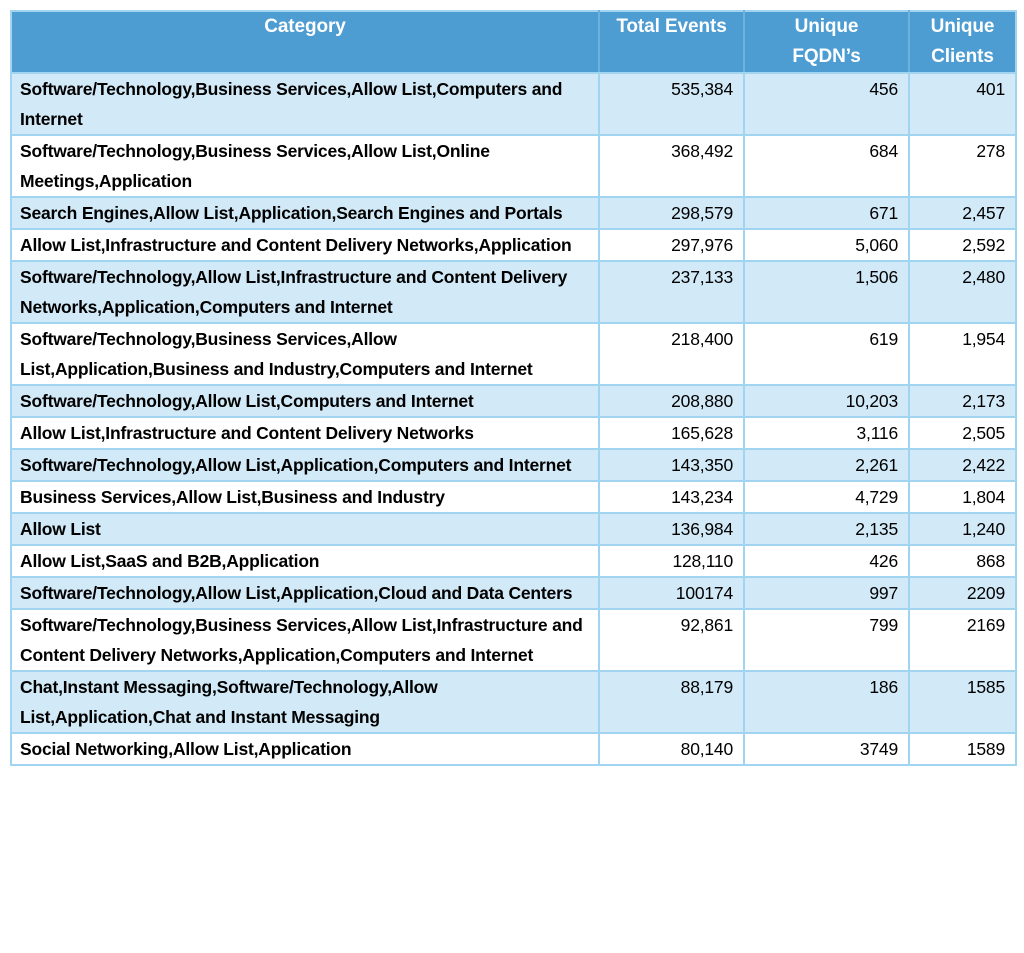 Image resolution: width=1024 pixels, height=953 pixels. What do you see at coordinates (962, 465) in the screenshot?
I see `unique-clients-cell: 2,422` at bounding box center [962, 465].